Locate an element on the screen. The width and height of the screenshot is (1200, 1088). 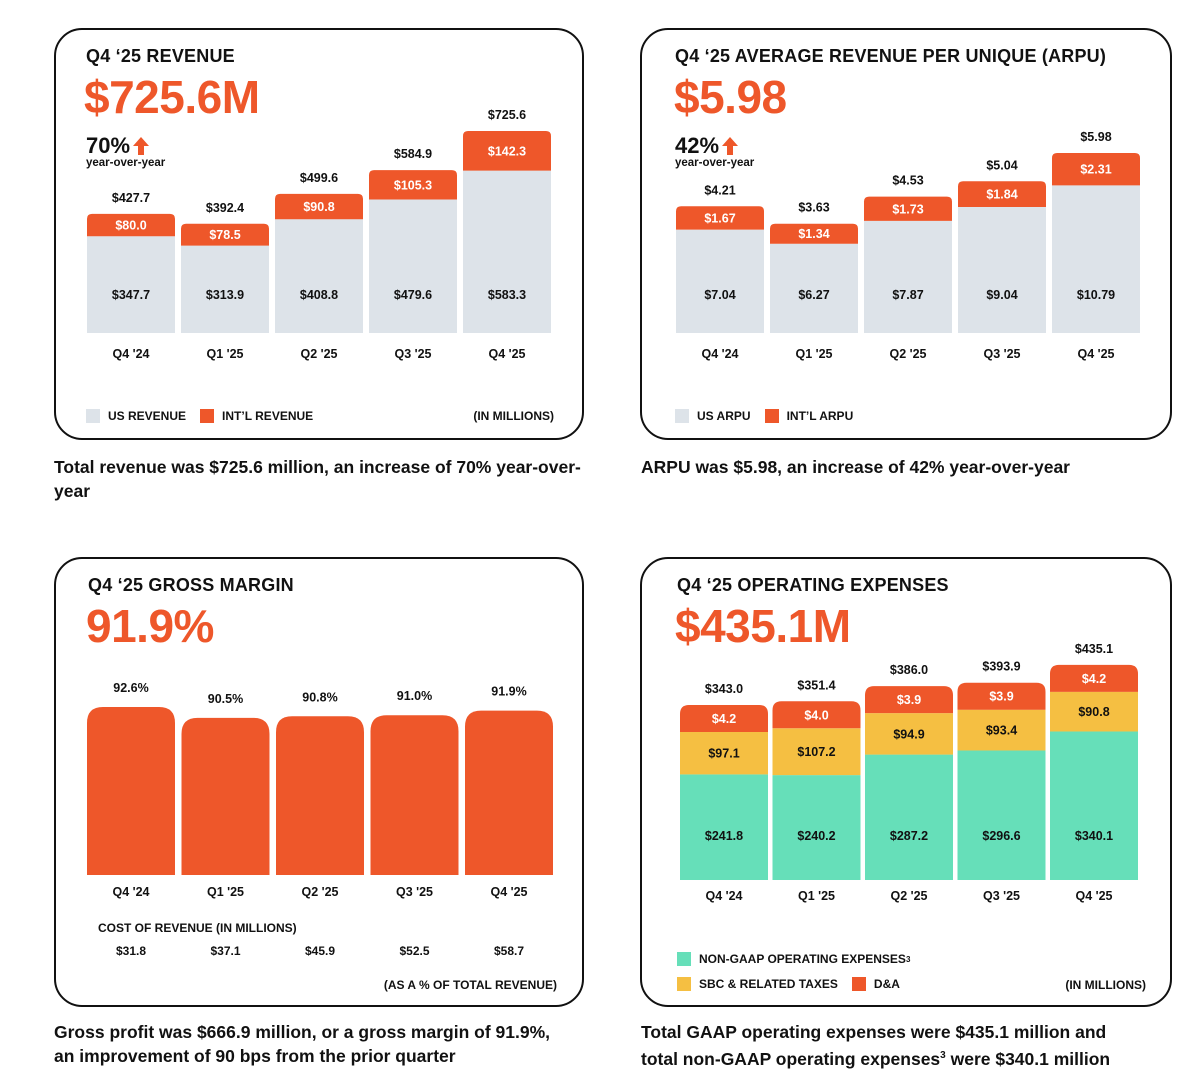
revenue-unit-note: (IN MILLIONS) is located at coordinates (513, 416).